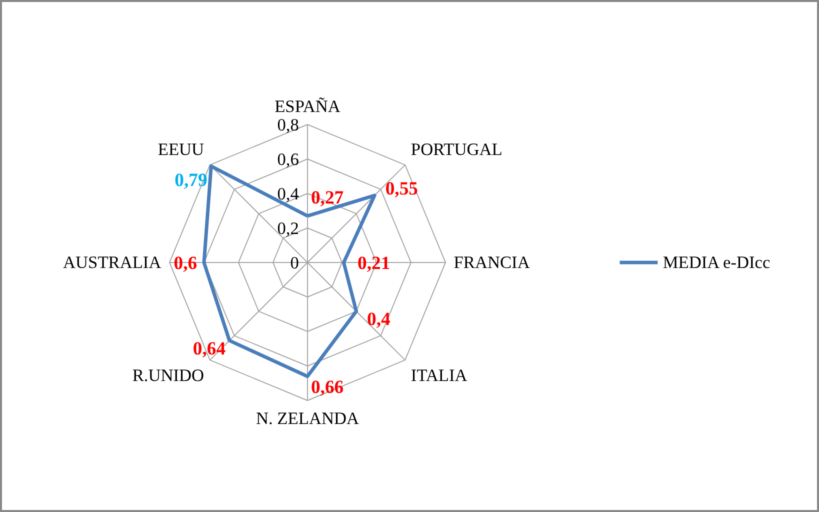 Image resolution: width=819 pixels, height=512 pixels. I want to click on spoke-label: ESPAÑA, so click(307, 106).